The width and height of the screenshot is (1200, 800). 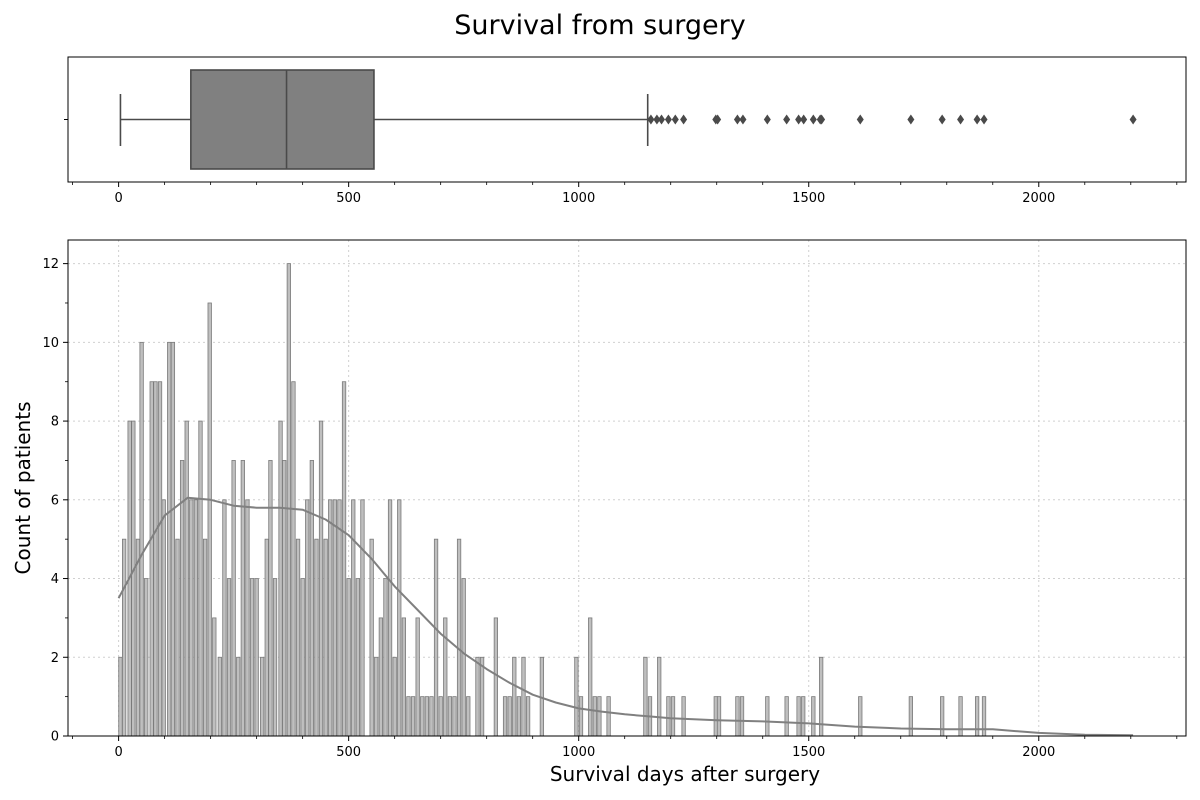 I want to click on y-tick-label: 10, so click(x=50, y=343).